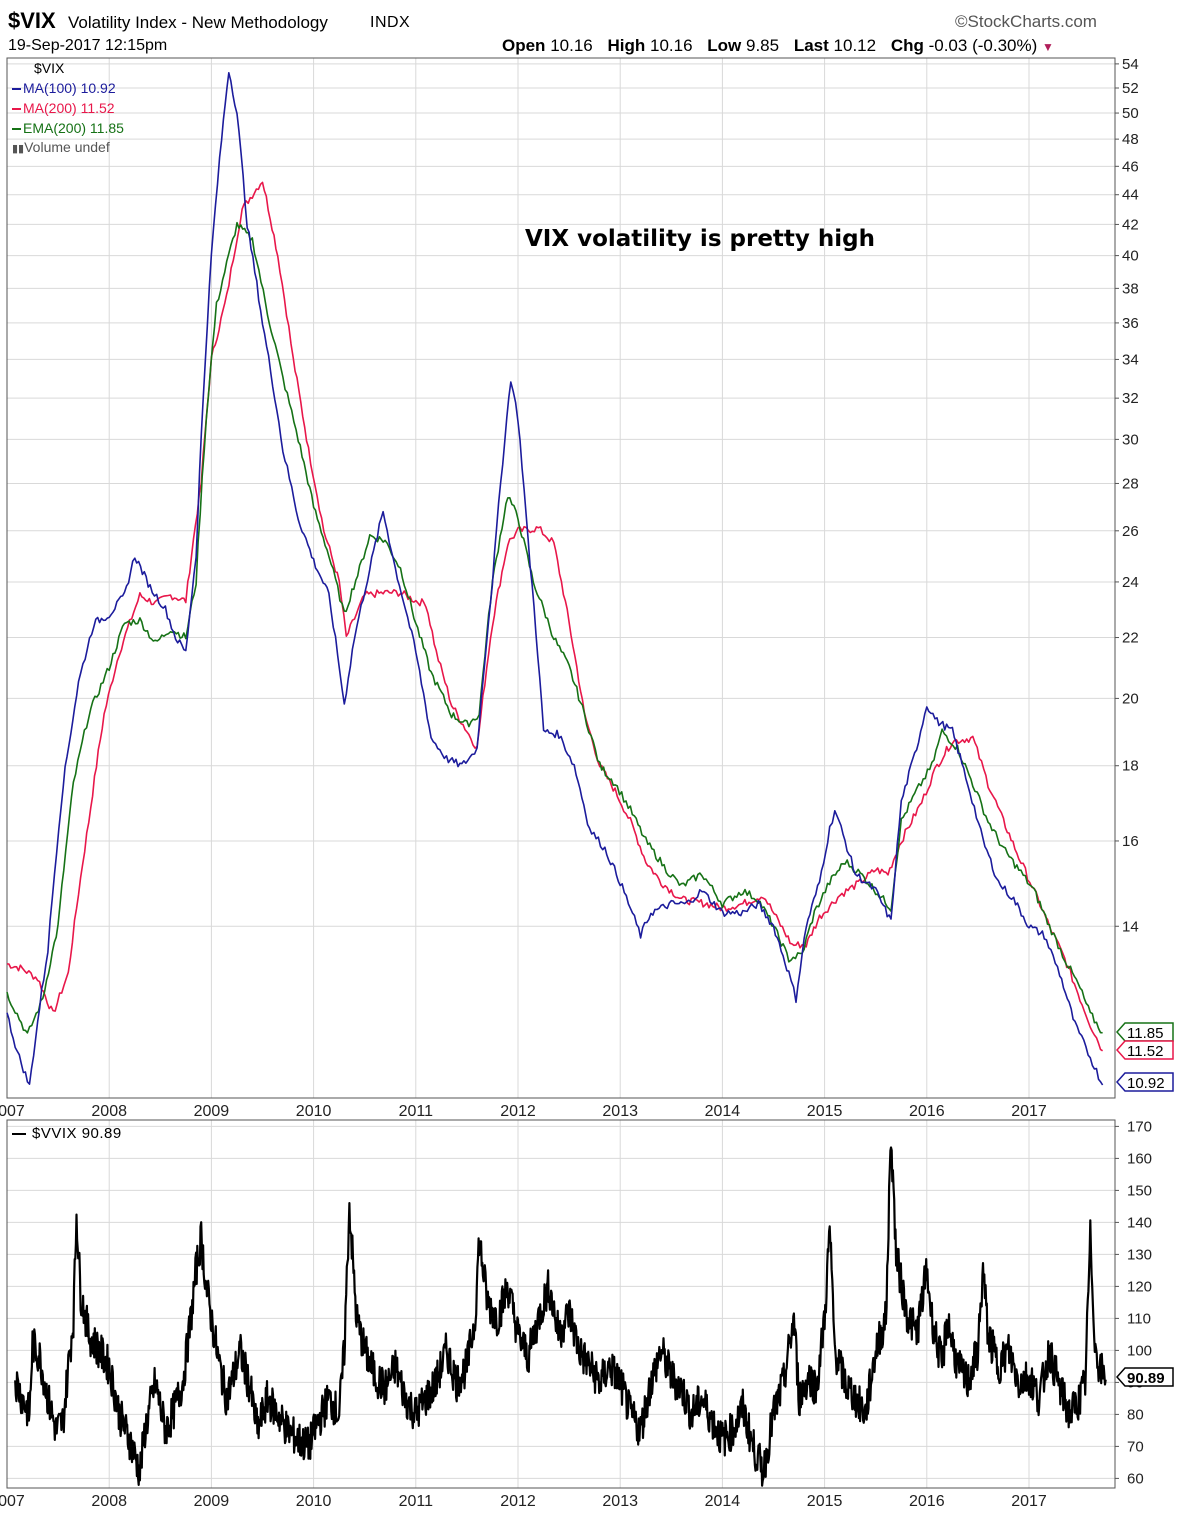 Image resolution: width=1198 pixels, height=1517 pixels. What do you see at coordinates (1130, 841) in the screenshot?
I see `upper-ytick-label-16: 16` at bounding box center [1130, 841].